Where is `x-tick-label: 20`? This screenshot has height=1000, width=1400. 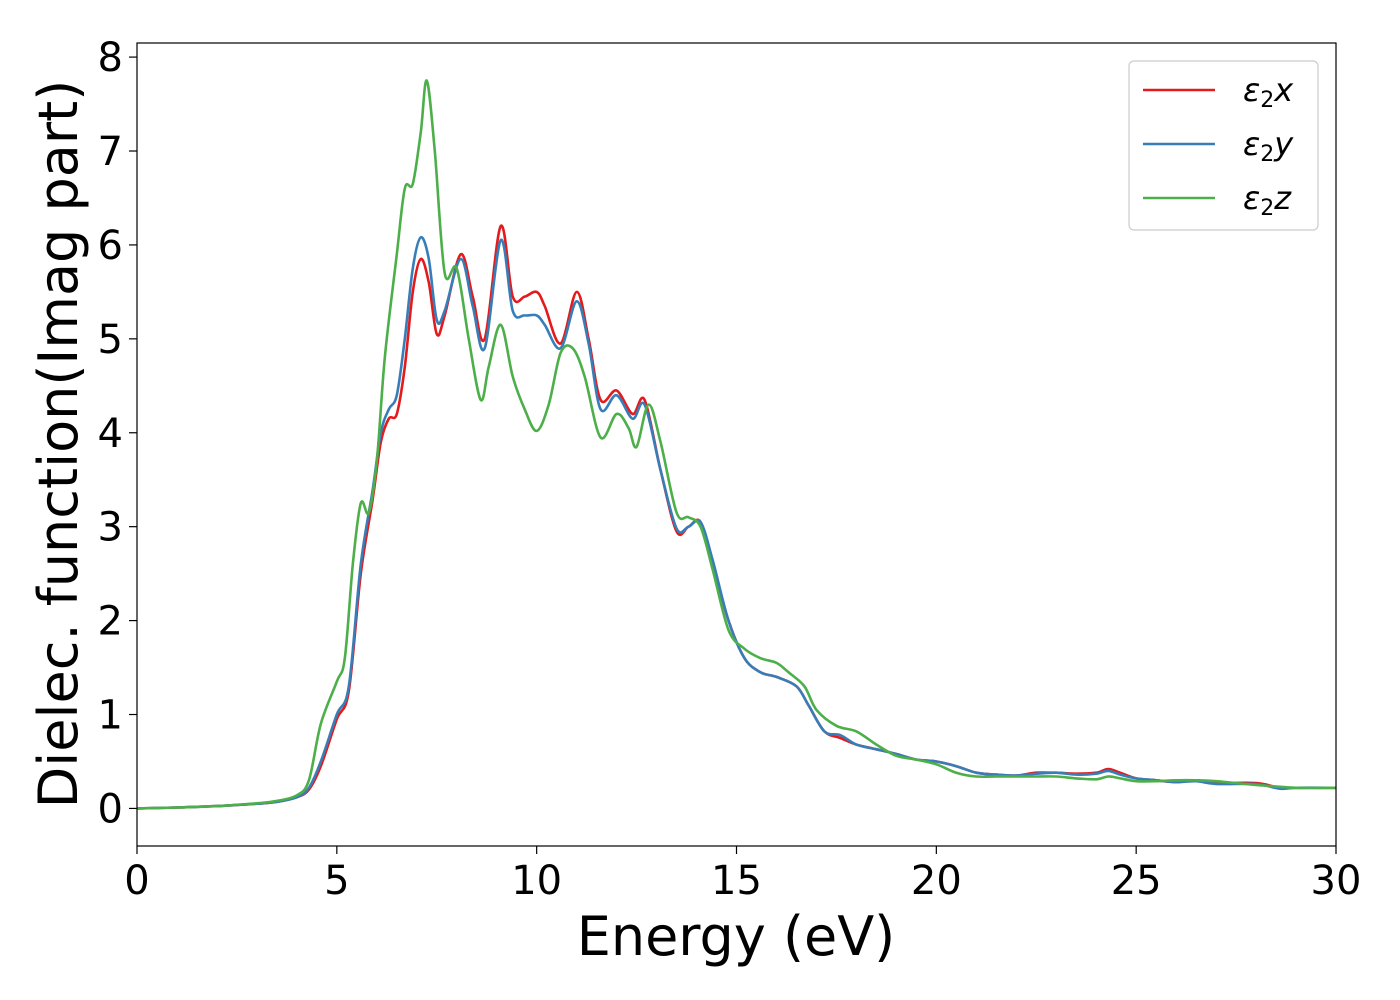
x-tick-label: 20 is located at coordinates (936, 881).